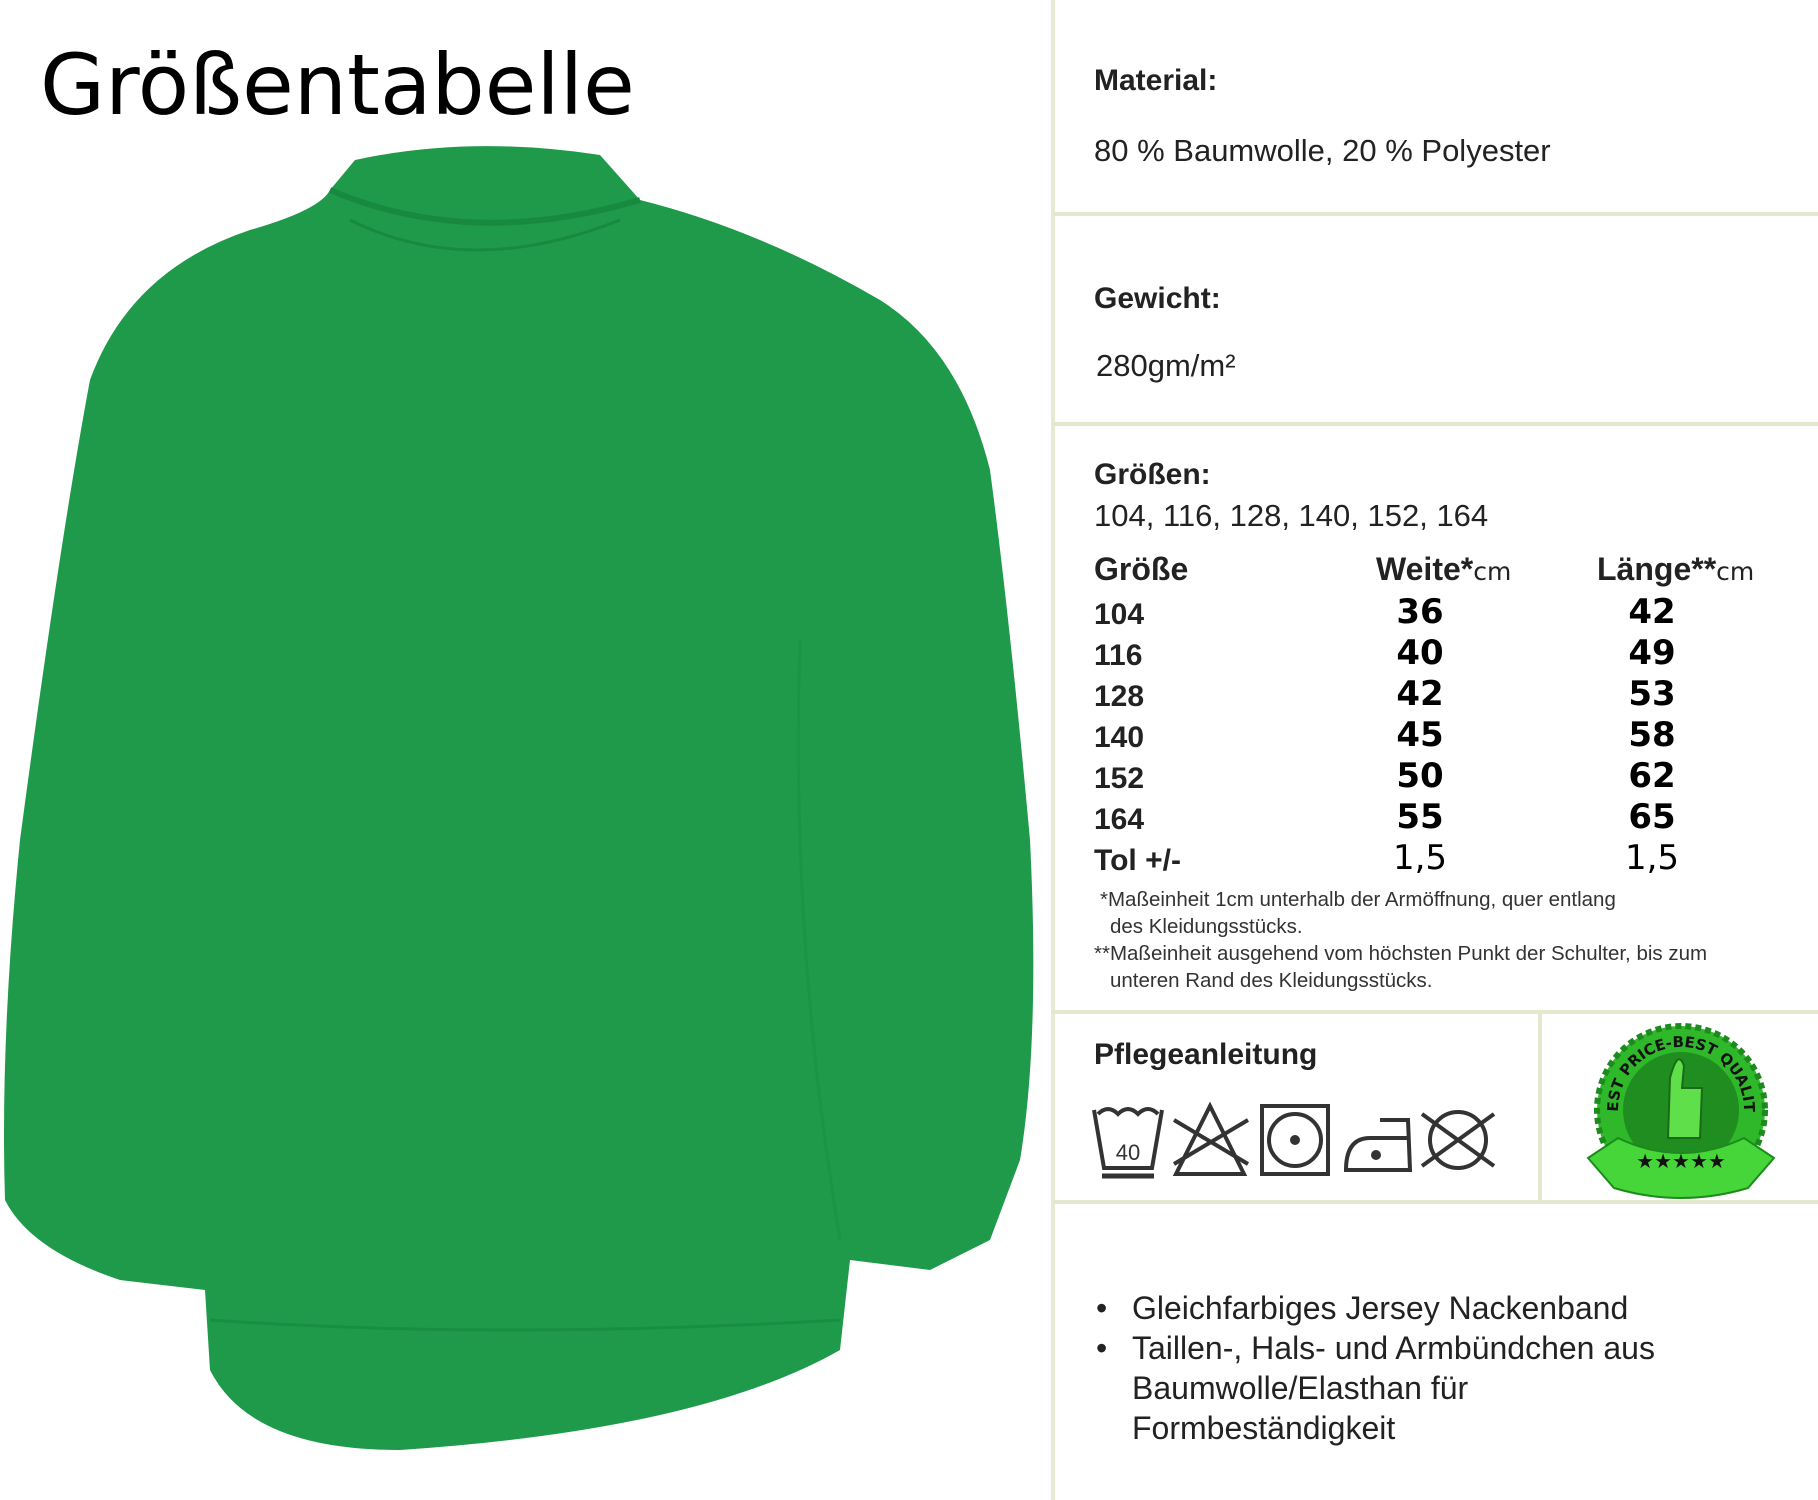 The width and height of the screenshot is (1818, 1500). Describe the element at coordinates (1657, 569) in the screenshot. I see `header-text: Länge**` at that location.